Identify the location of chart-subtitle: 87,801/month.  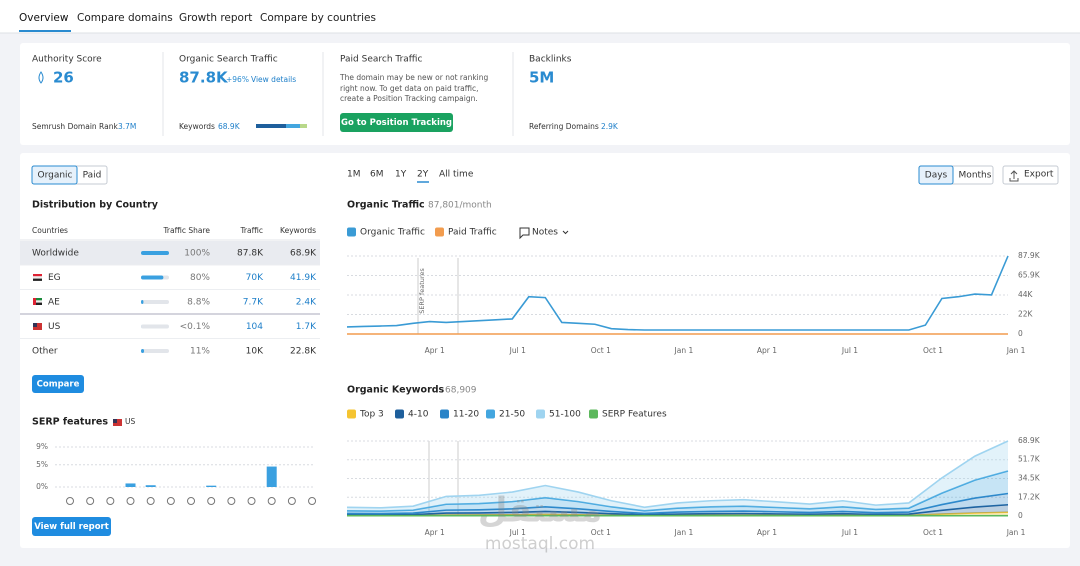
(460, 206).